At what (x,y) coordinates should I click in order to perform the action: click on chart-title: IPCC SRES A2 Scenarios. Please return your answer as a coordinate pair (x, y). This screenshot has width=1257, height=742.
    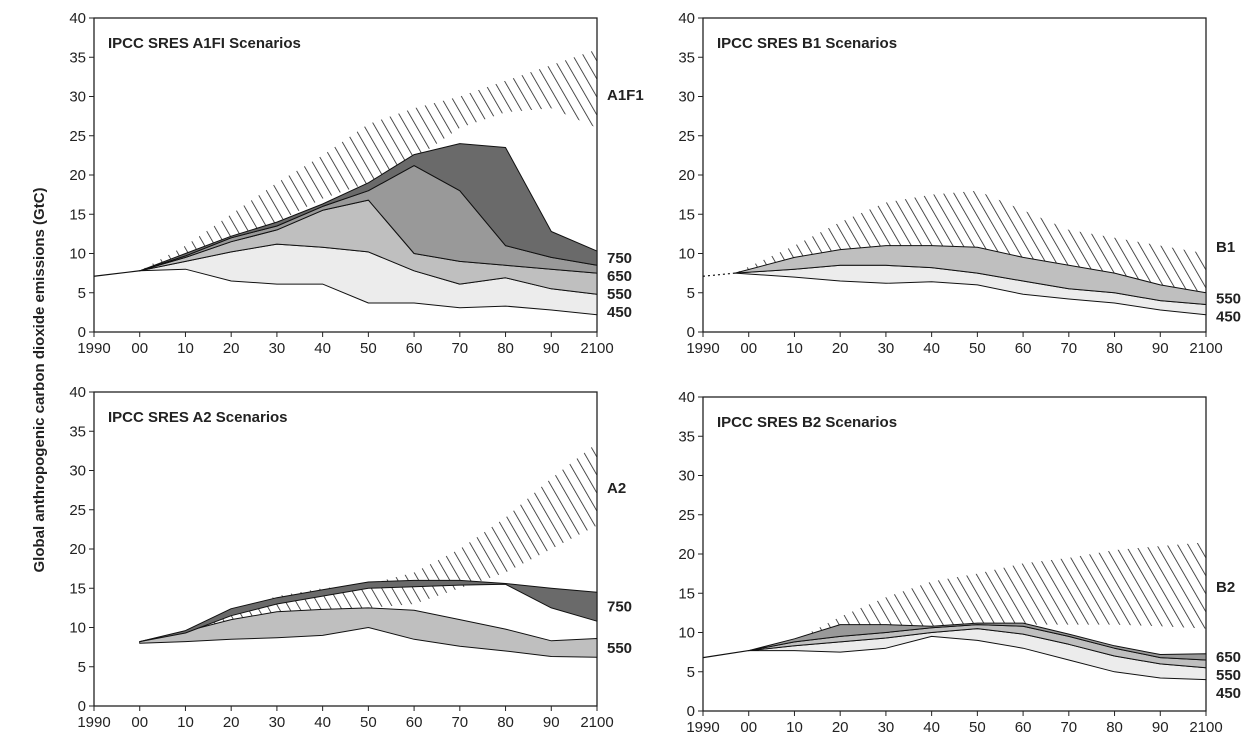
    Looking at the image, I should click on (198, 417).